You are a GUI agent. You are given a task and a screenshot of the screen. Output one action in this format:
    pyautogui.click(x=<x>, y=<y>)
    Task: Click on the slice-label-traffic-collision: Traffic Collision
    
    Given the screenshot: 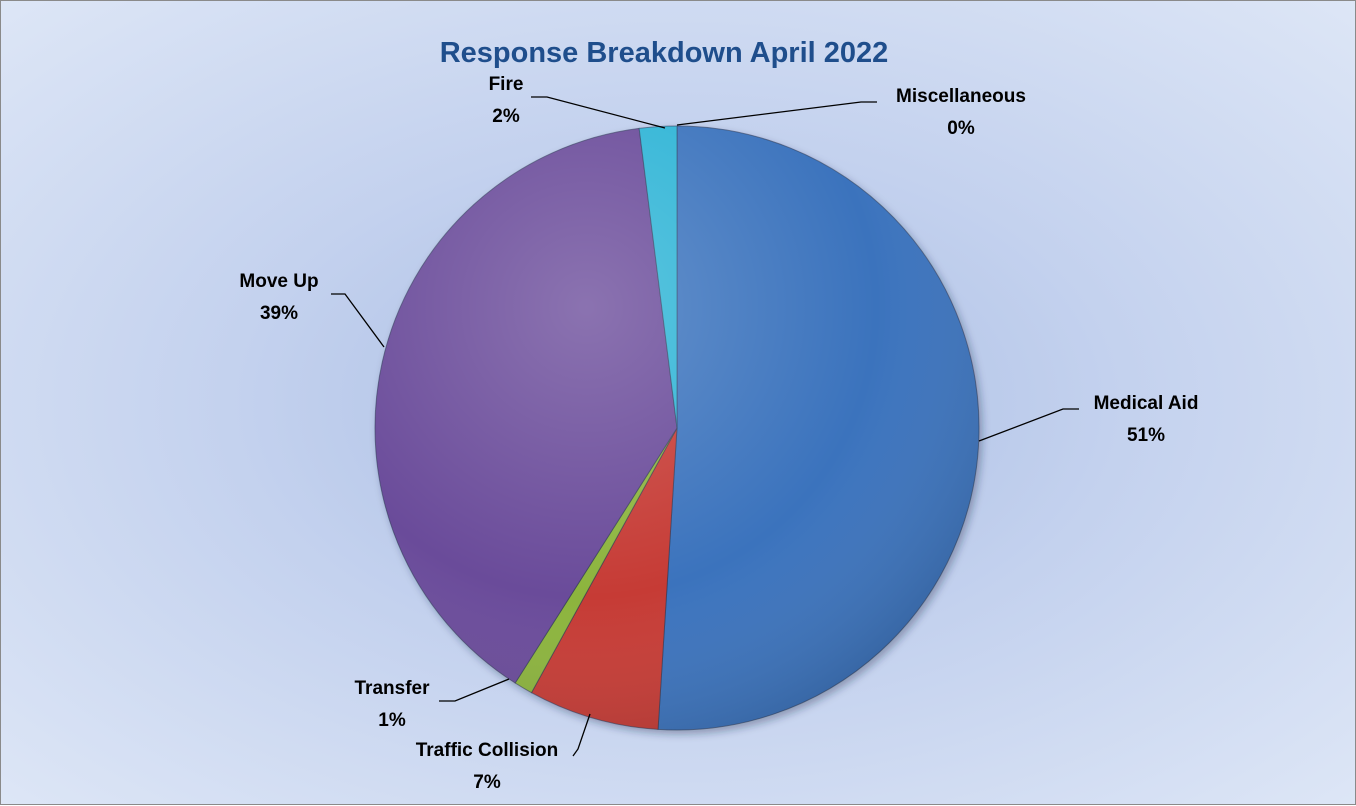 What is the action you would take?
    pyautogui.click(x=487, y=750)
    